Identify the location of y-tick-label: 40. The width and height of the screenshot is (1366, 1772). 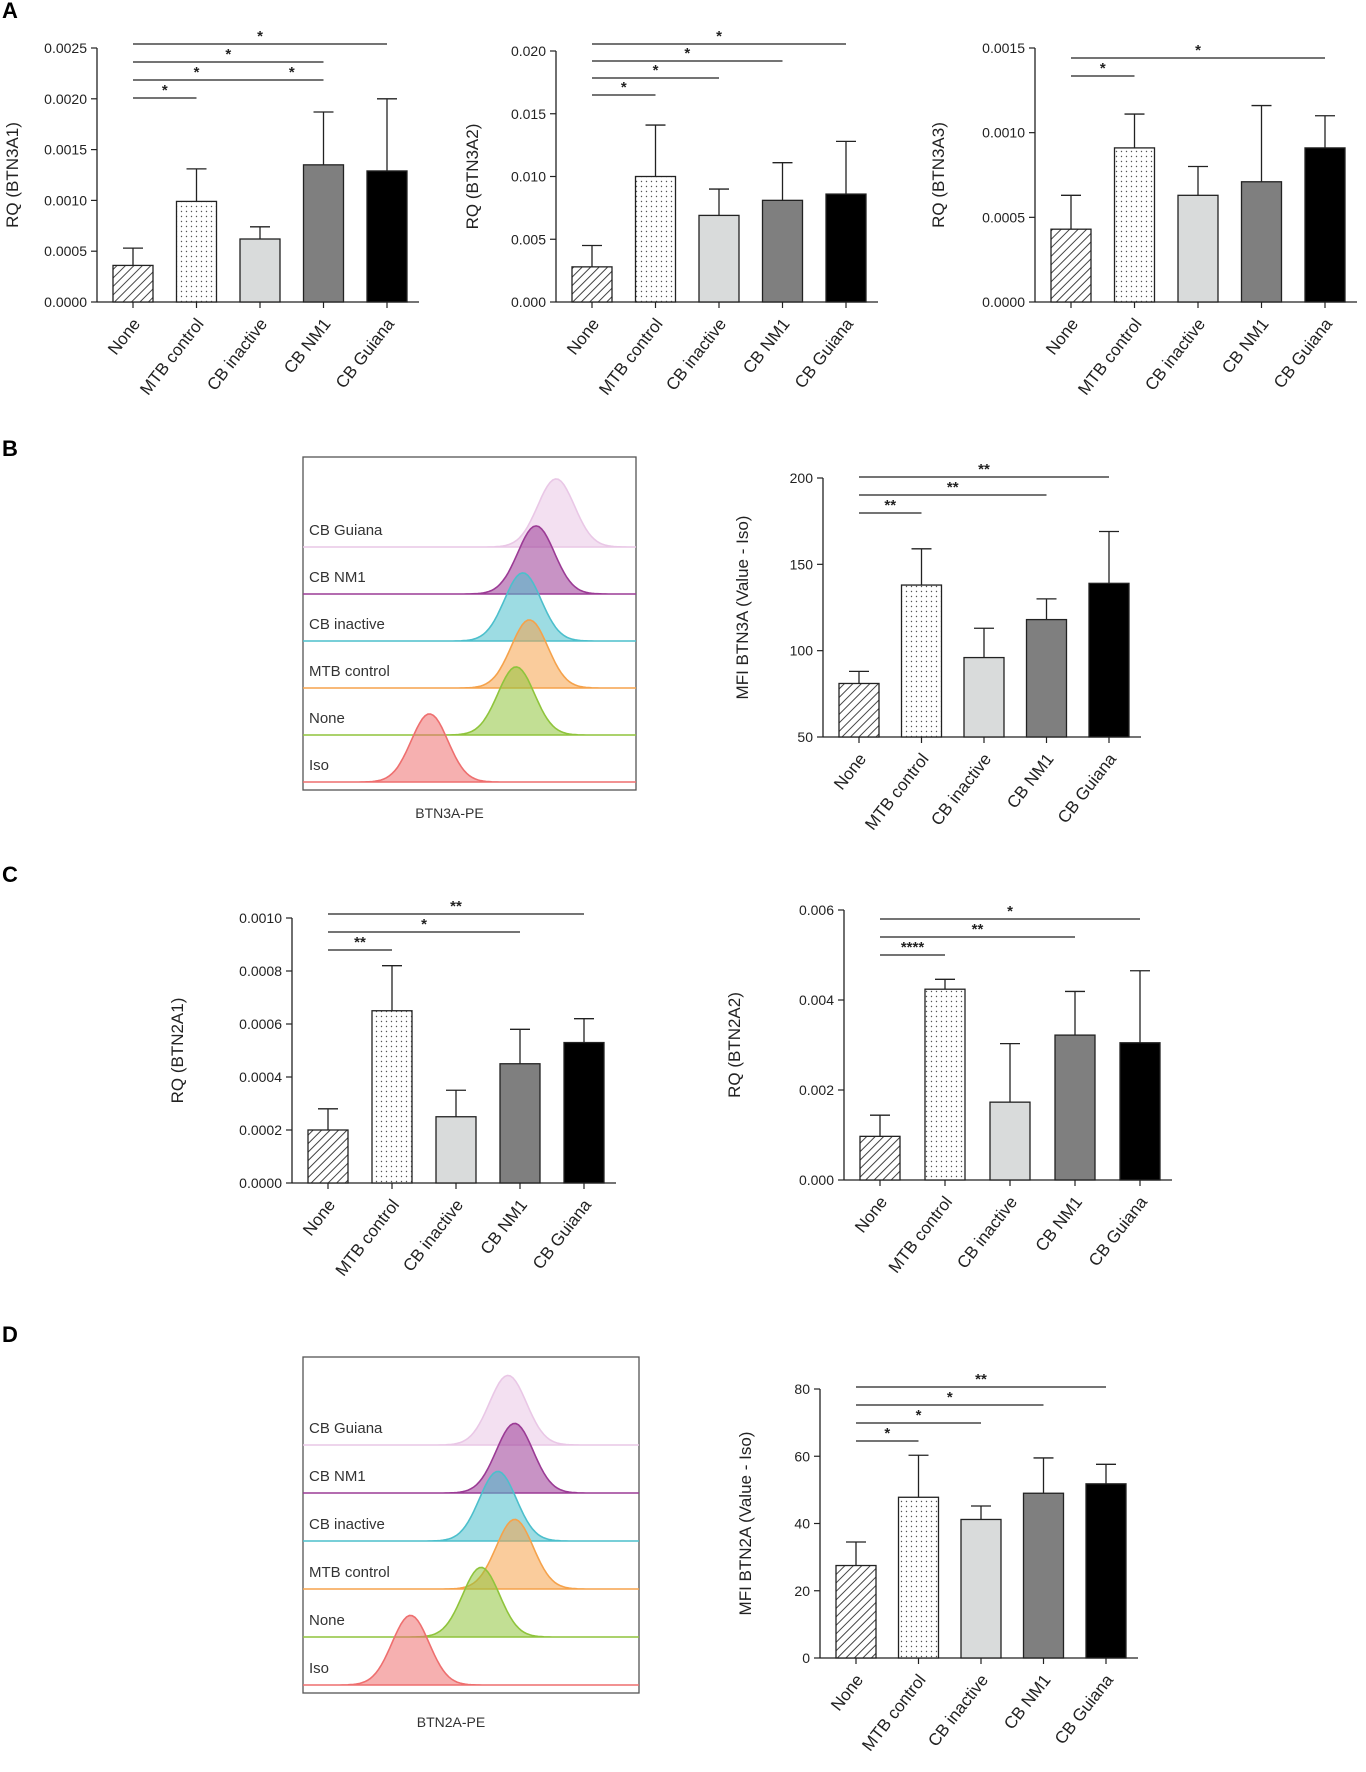
(802, 1524).